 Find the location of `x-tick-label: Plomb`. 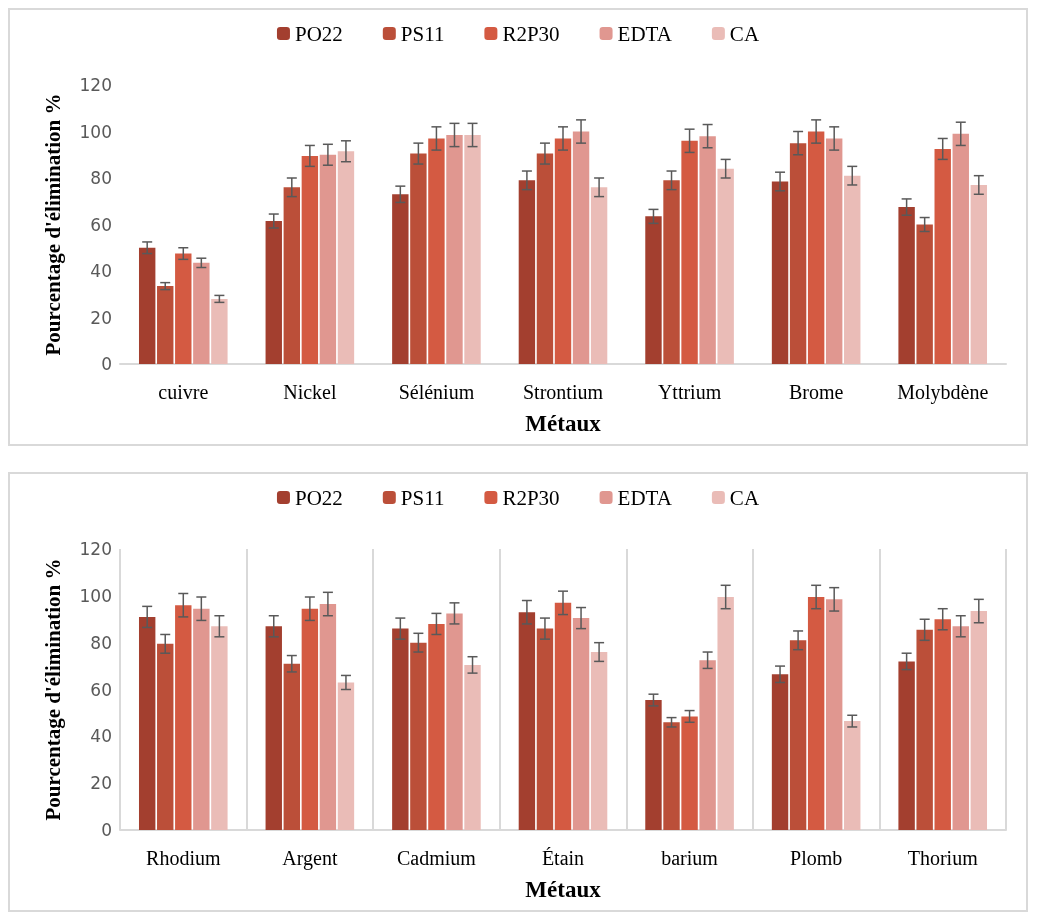

x-tick-label: Plomb is located at coordinates (816, 858).